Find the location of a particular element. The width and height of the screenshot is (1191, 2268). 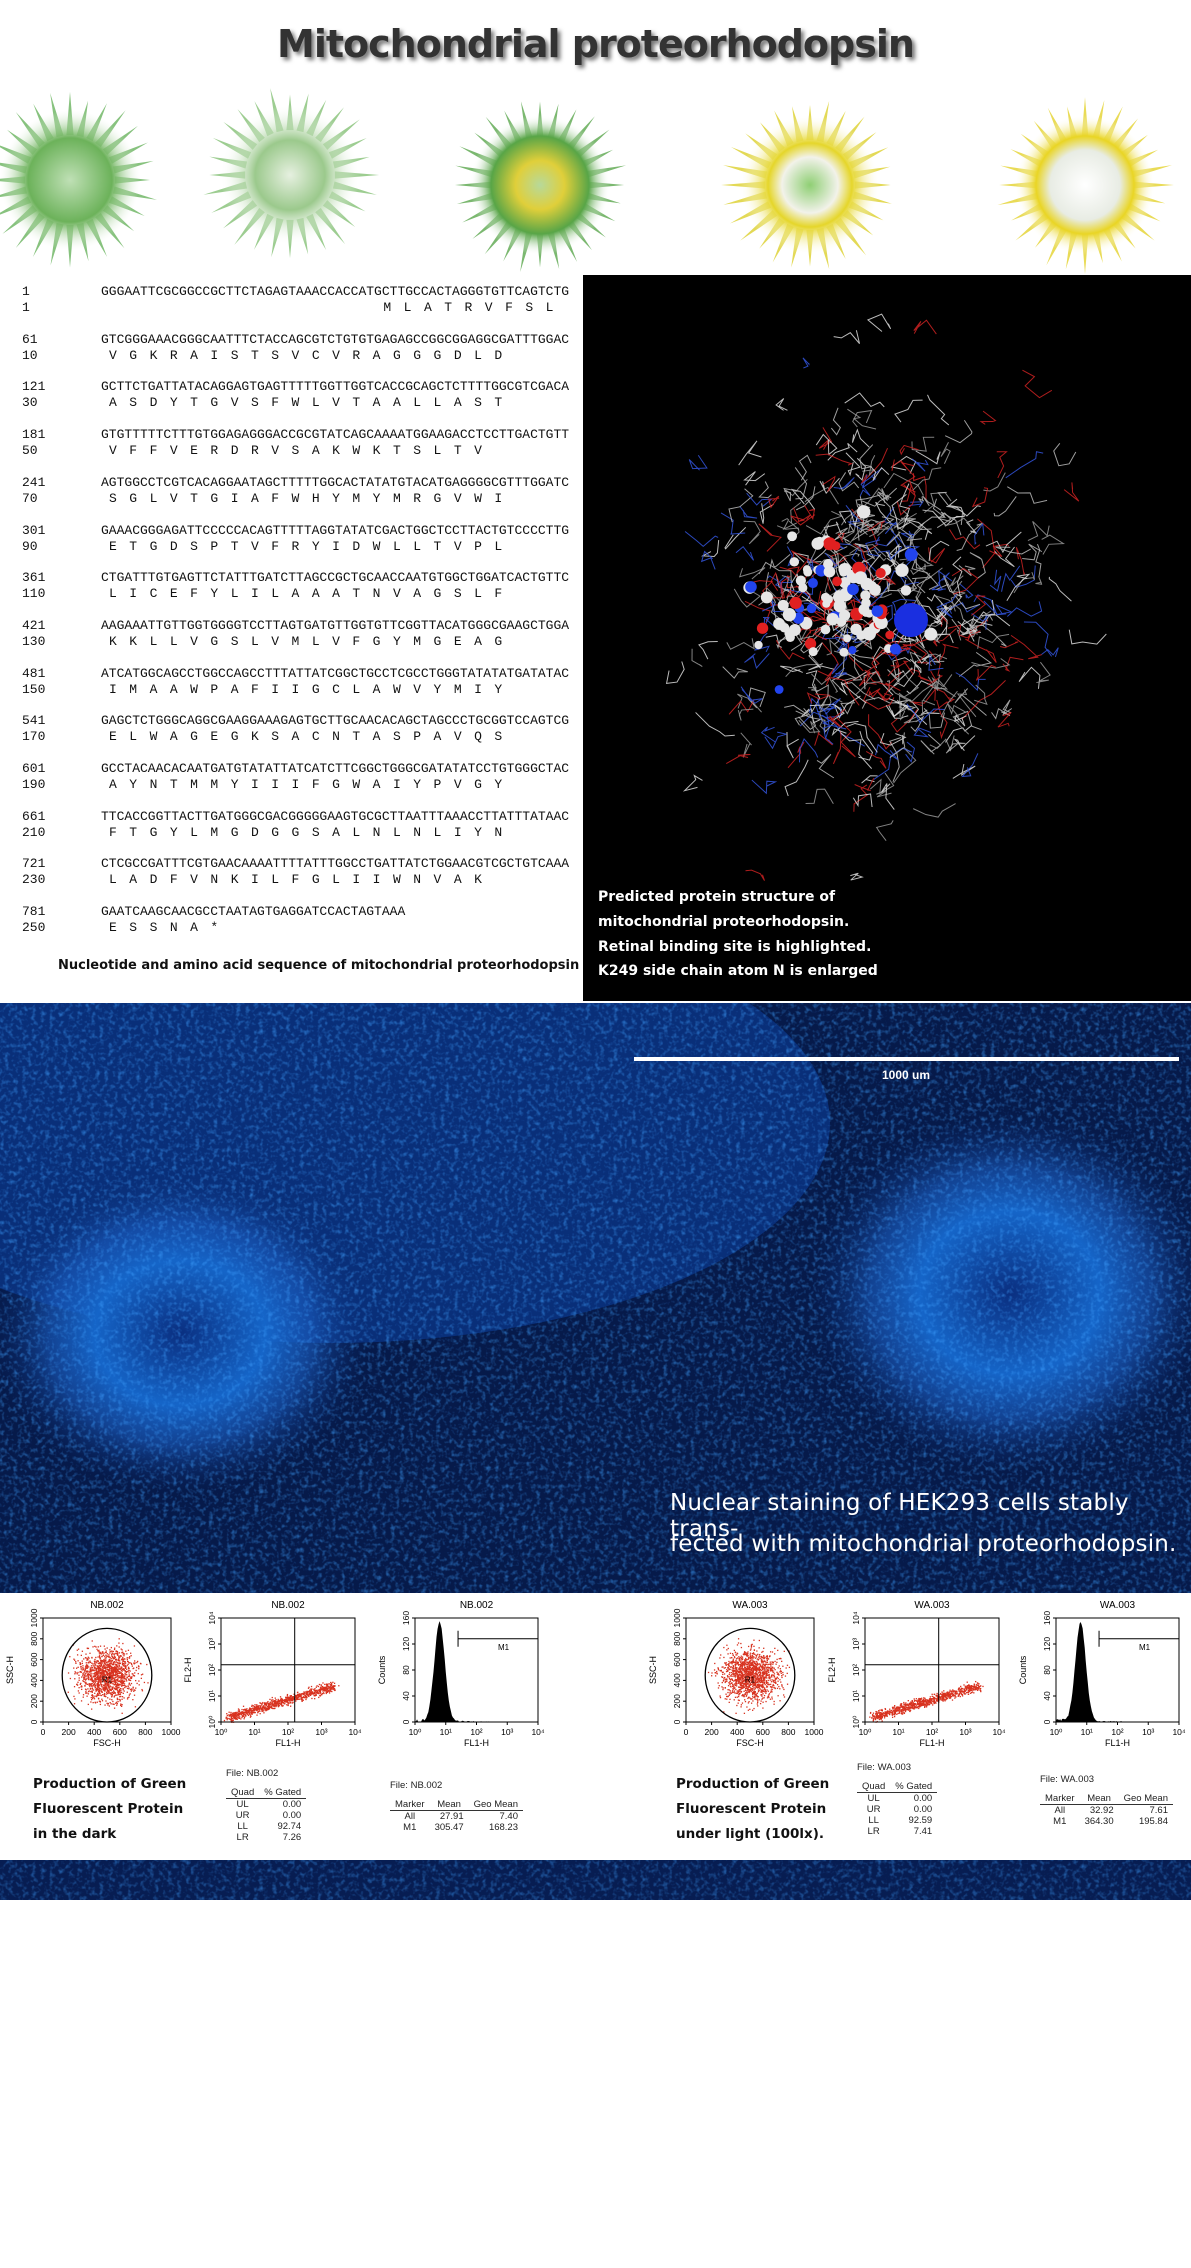

table-cell: 27.91 is located at coordinates (451, 1816).